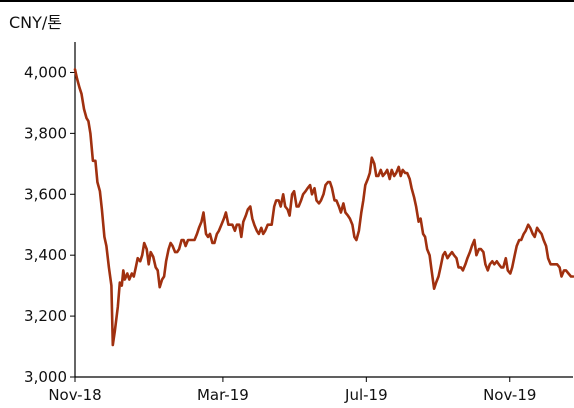  Describe the element at coordinates (287, 1) in the screenshot. I see `top-border-rule` at that location.